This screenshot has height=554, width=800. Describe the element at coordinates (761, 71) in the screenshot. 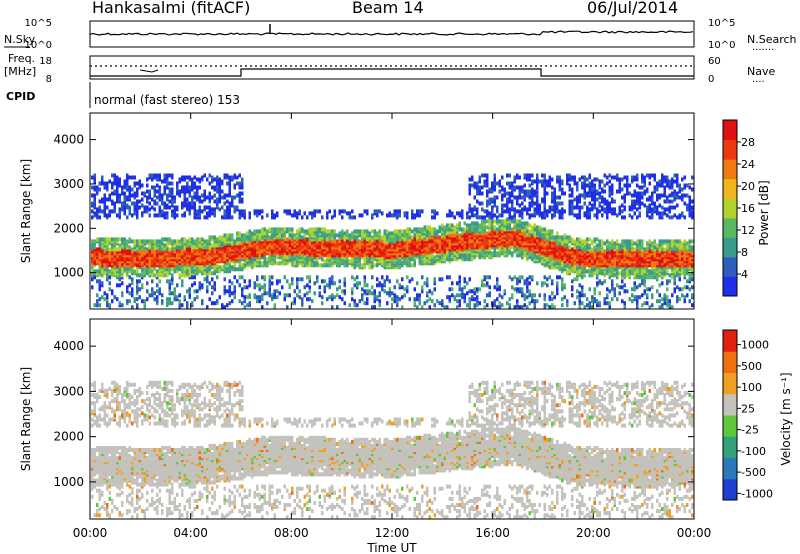

I see `nave-label: Nave` at that location.